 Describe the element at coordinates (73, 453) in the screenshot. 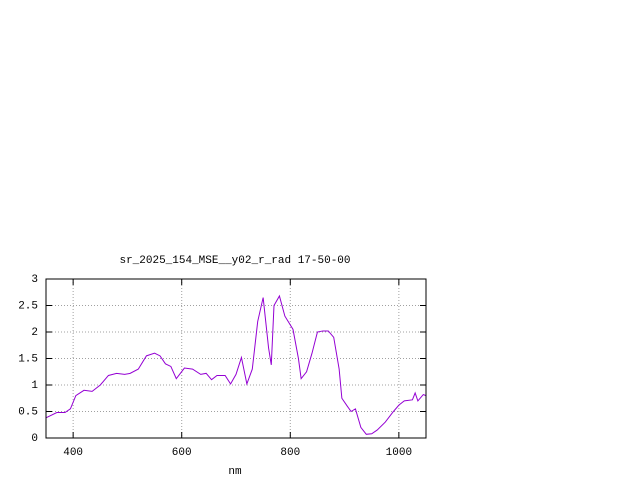

I see `x-tick-label: 400` at that location.